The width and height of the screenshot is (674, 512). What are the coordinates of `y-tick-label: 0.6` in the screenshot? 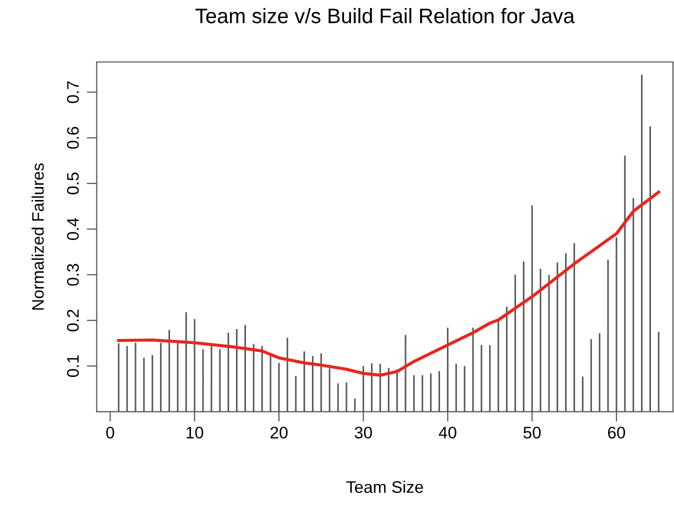 It's located at (73, 137).